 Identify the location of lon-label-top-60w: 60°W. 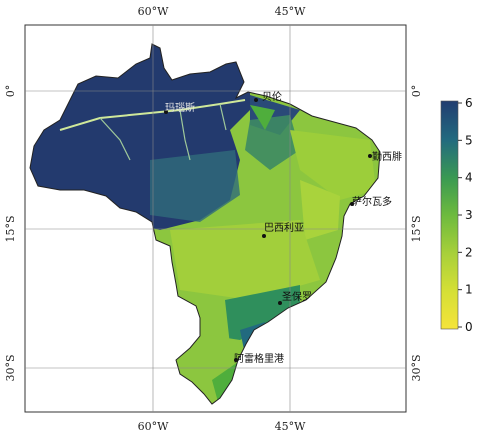
(153, 11).